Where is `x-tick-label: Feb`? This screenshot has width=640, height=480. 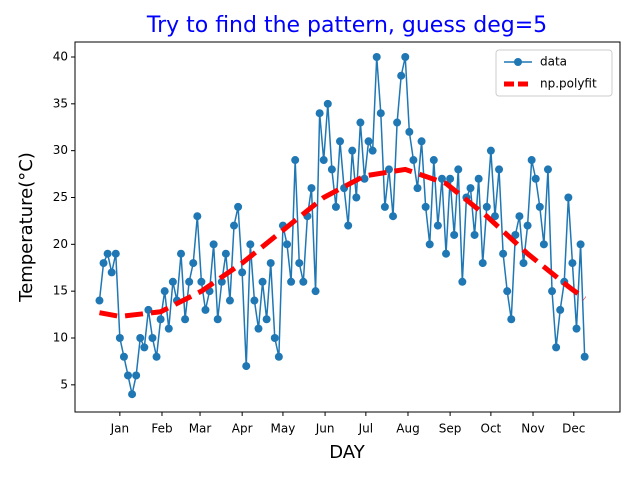 x-tick-label: Feb is located at coordinates (161, 429).